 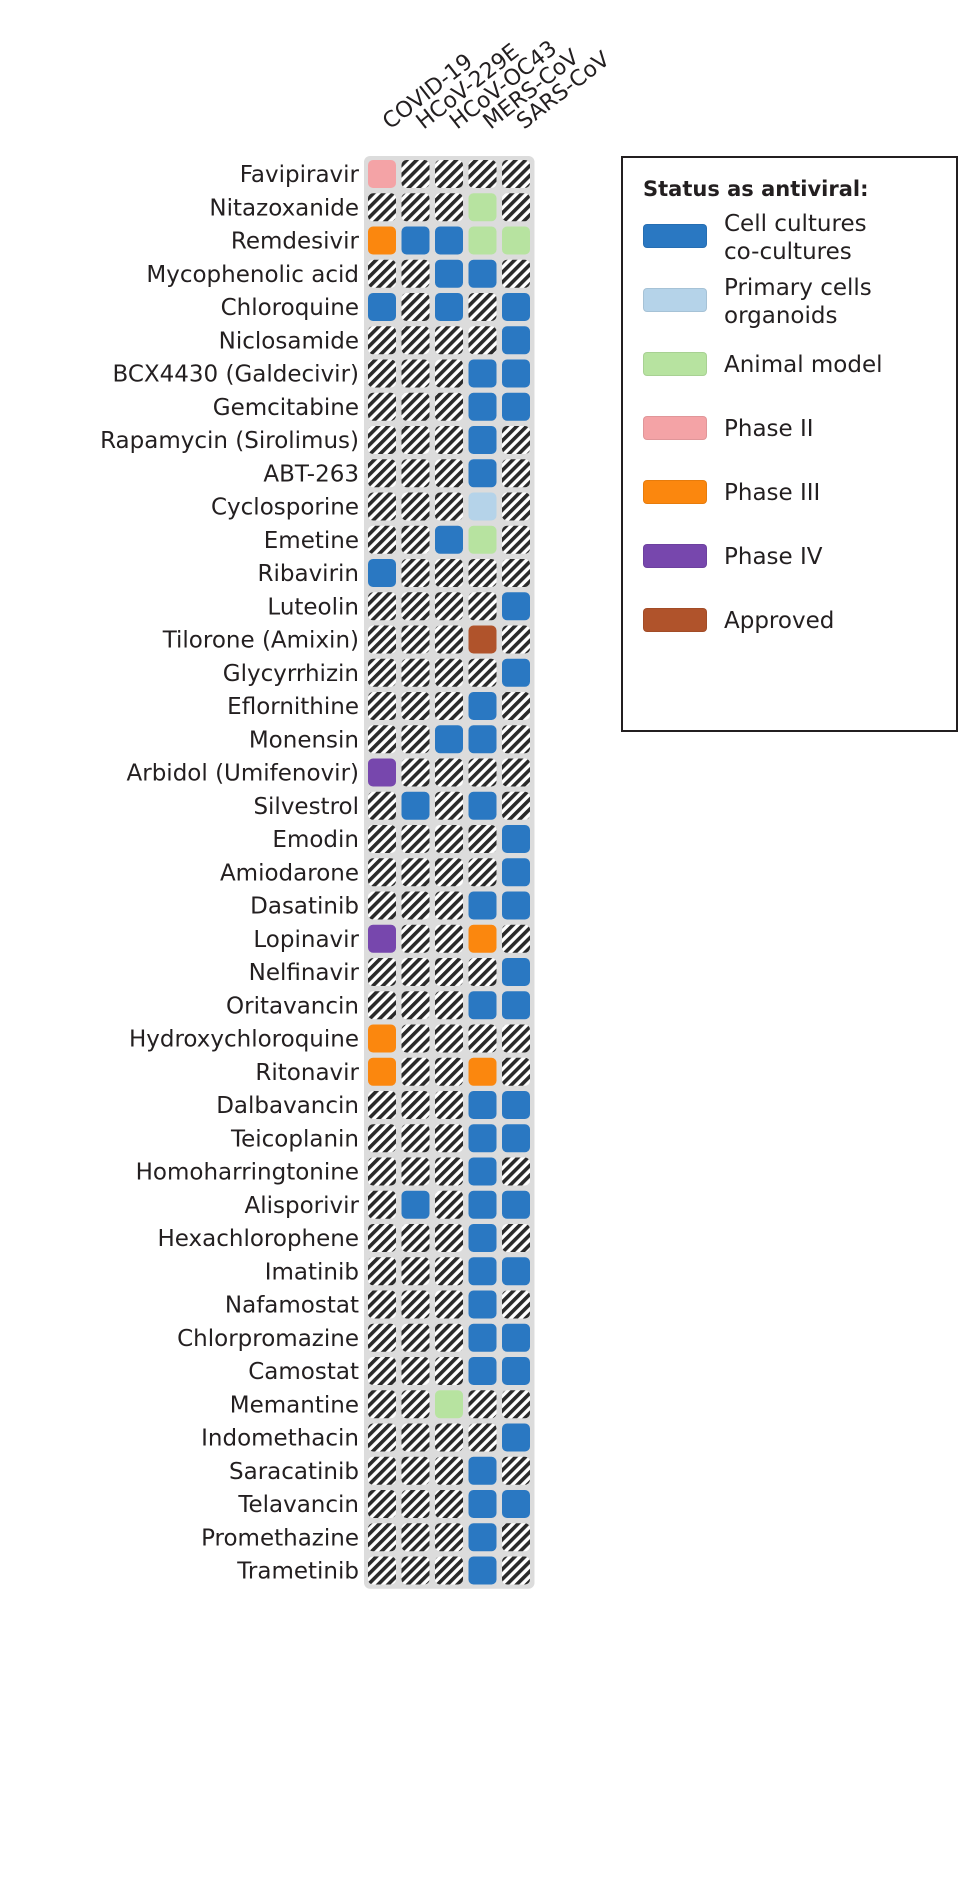 What do you see at coordinates (294, 1405) in the screenshot?
I see `row-label: Memantine` at bounding box center [294, 1405].